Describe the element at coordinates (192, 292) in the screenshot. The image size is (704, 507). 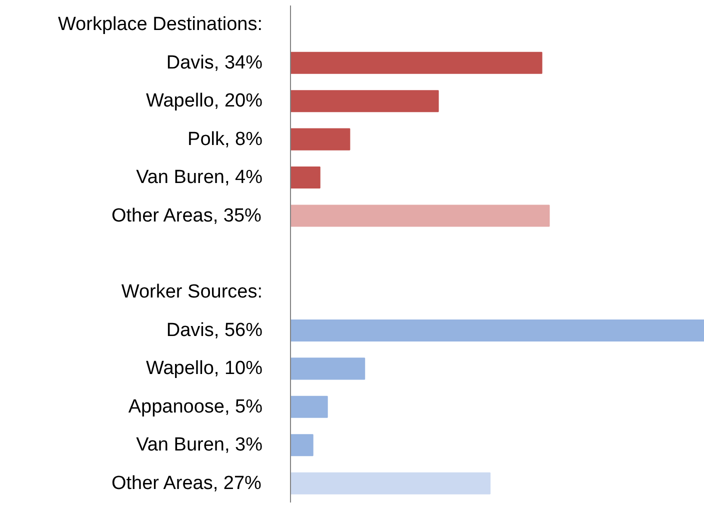
I see `text: Worker Sources:` at that location.